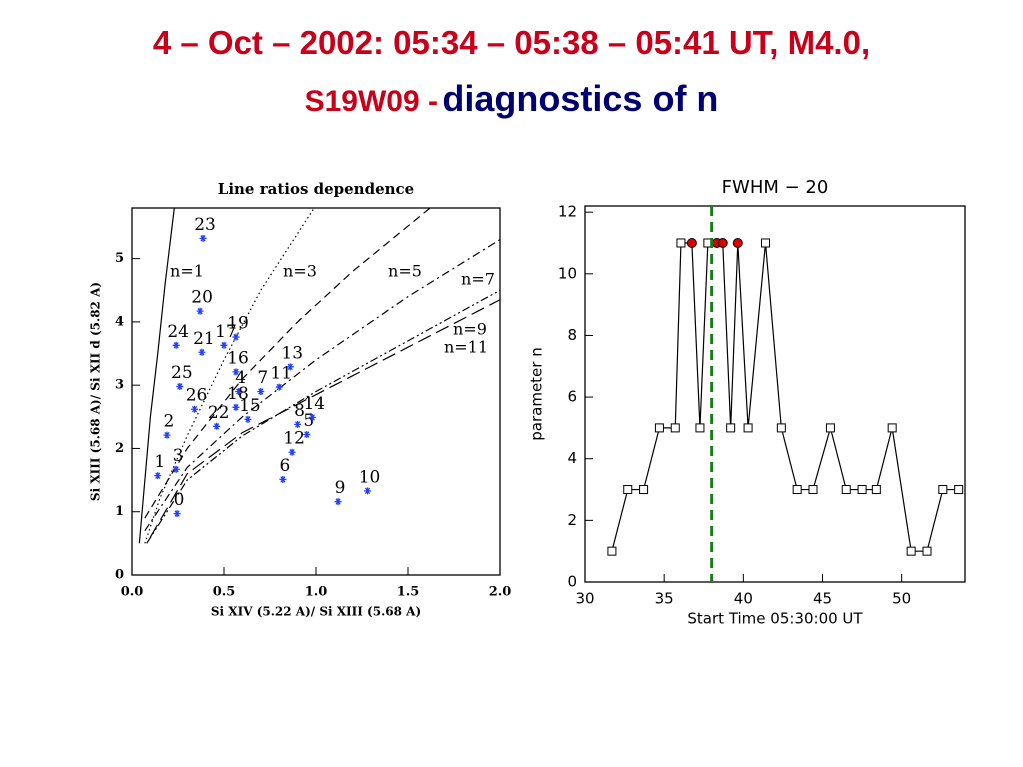  I want to click on line, so click(785, 397).